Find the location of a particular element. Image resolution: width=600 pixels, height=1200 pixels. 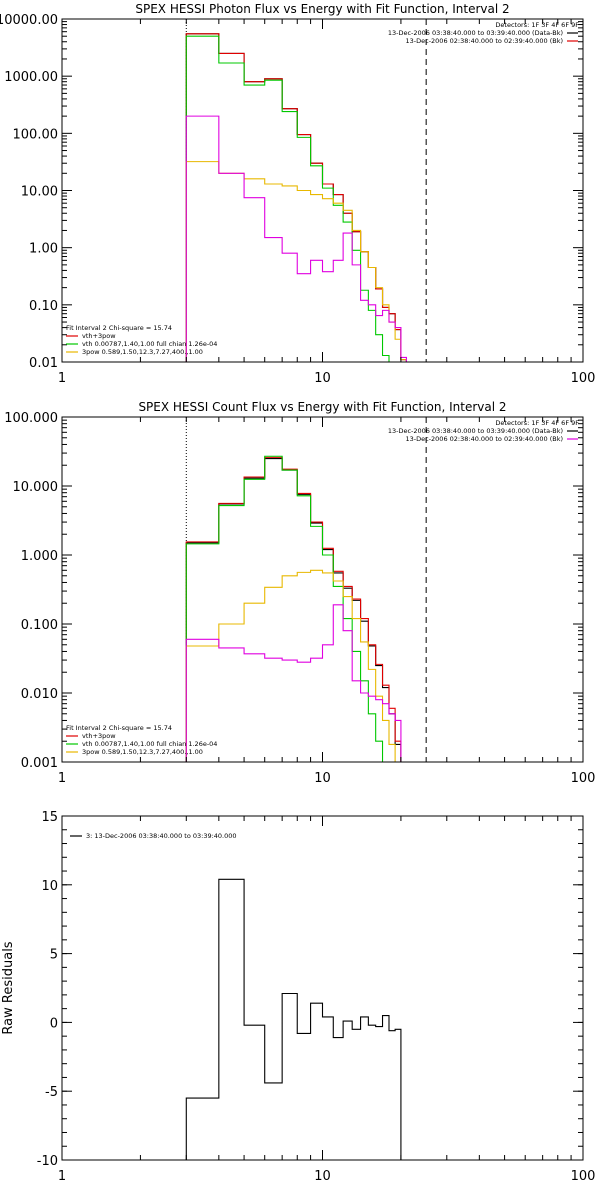

y-tick-label: 10.00 is located at coordinates (39, 192).